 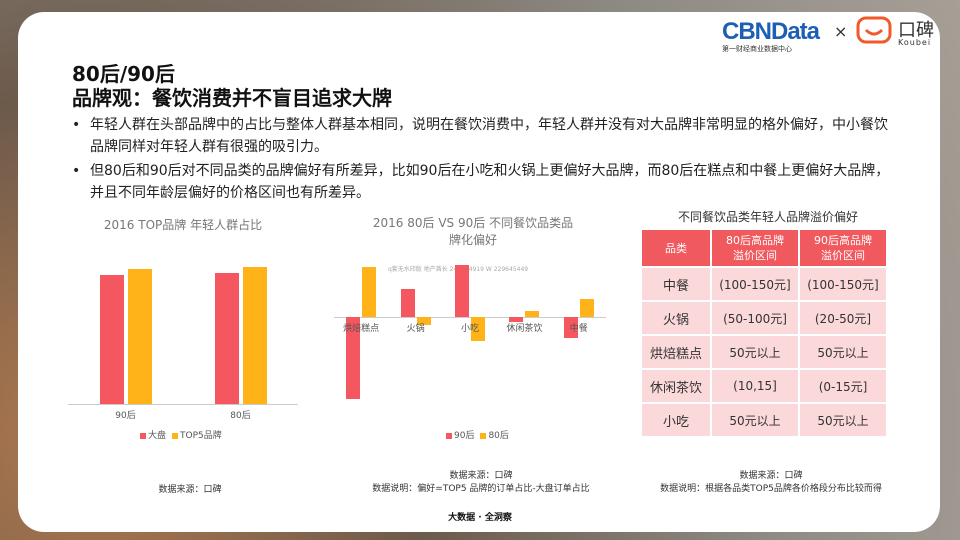 I want to click on table-cell: (20-50元], so click(x=843, y=318).